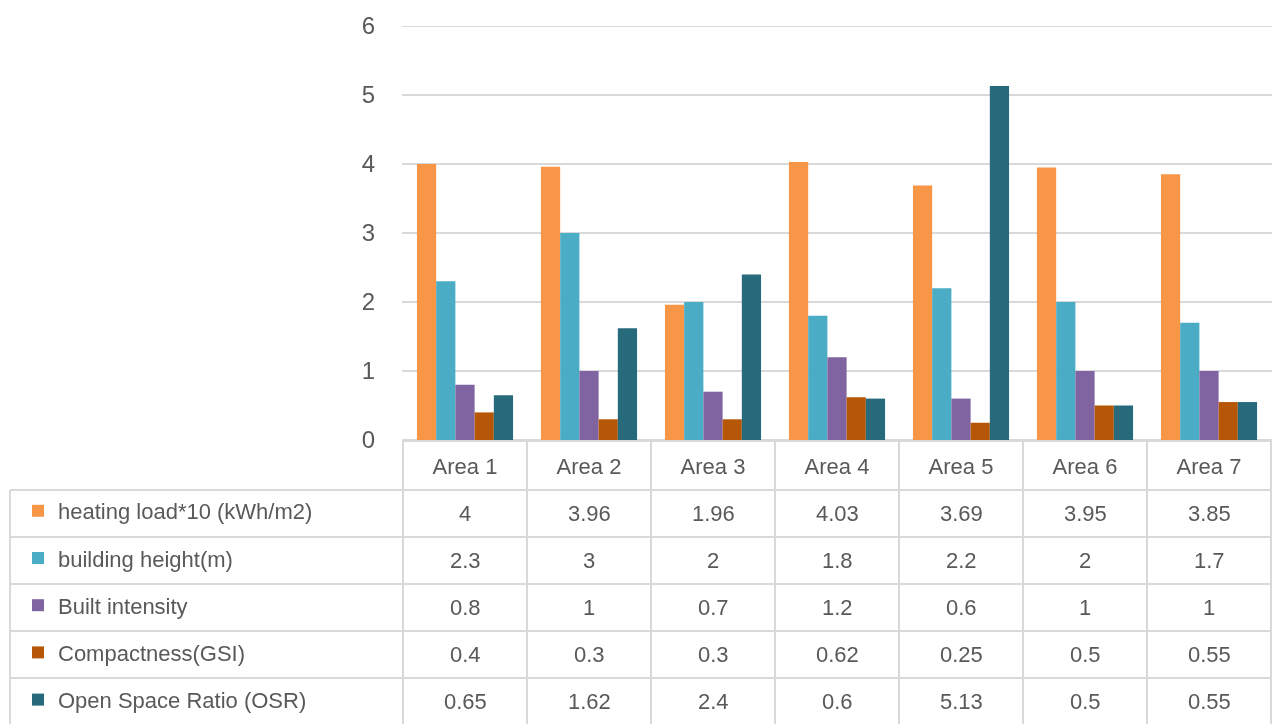 The height and width of the screenshot is (724, 1272). I want to click on legend-label: building height(m), so click(145, 559).